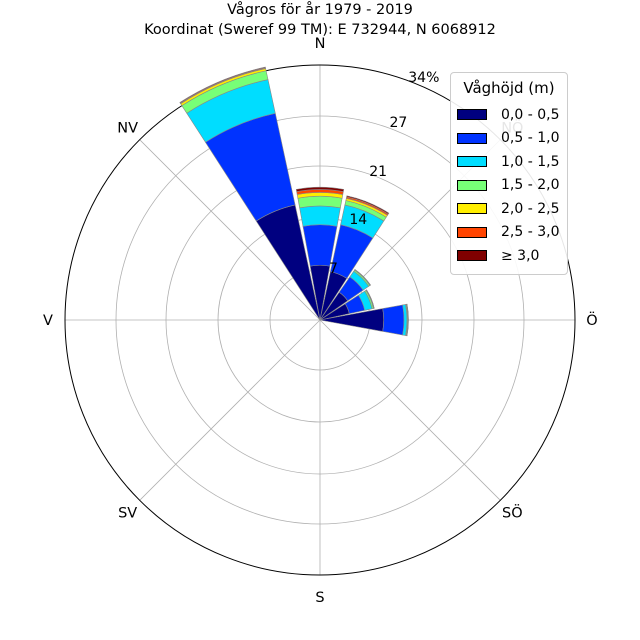 The width and height of the screenshot is (640, 640). I want to click on radial-tick-label: 14, so click(358, 220).